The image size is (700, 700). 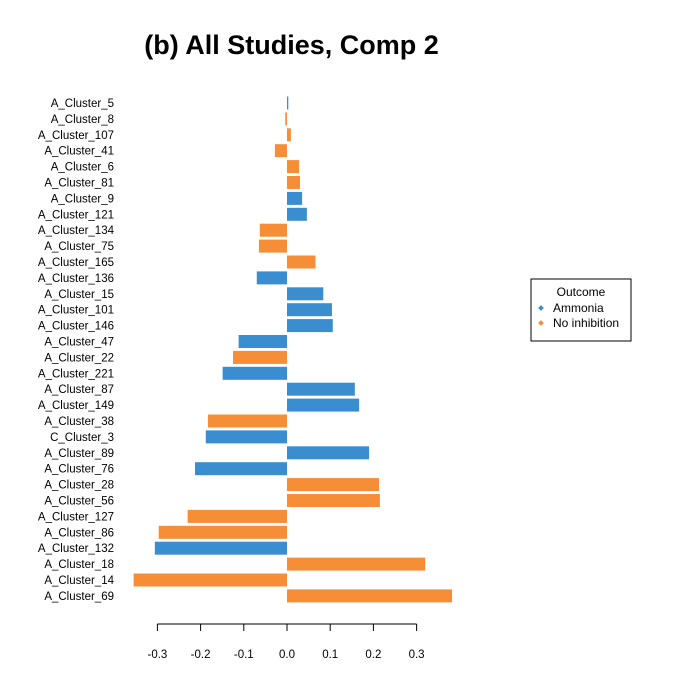 I want to click on category-label: A_Cluster_38, so click(x=79, y=422).